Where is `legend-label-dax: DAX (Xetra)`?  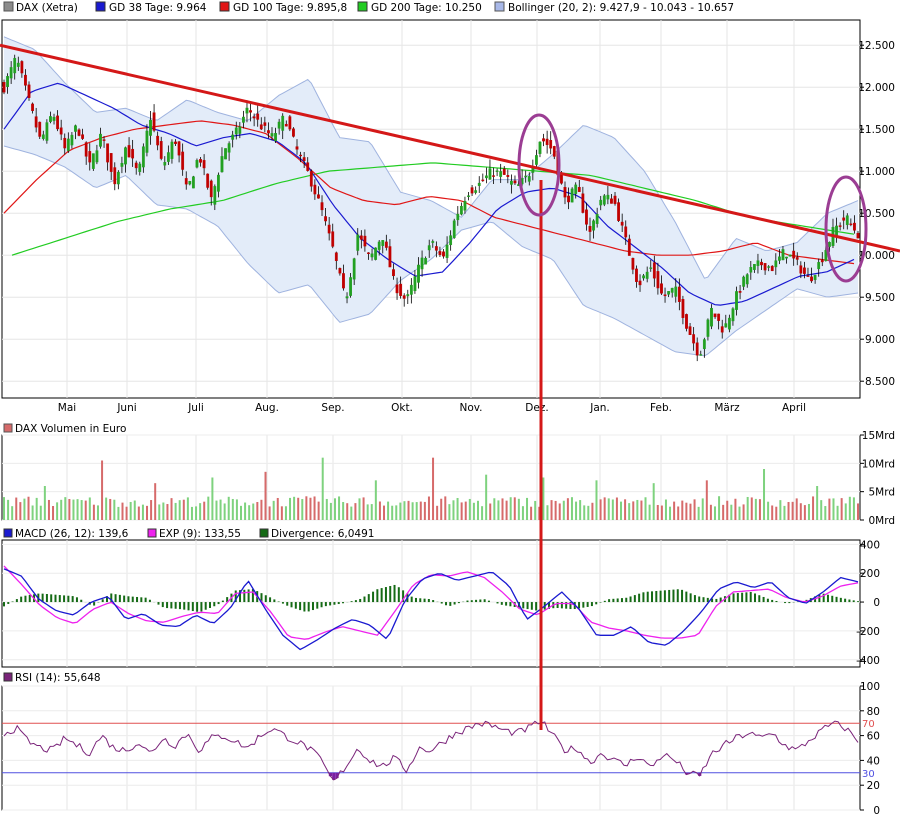
legend-label-dax: DAX (Xetra) is located at coordinates (47, 8).